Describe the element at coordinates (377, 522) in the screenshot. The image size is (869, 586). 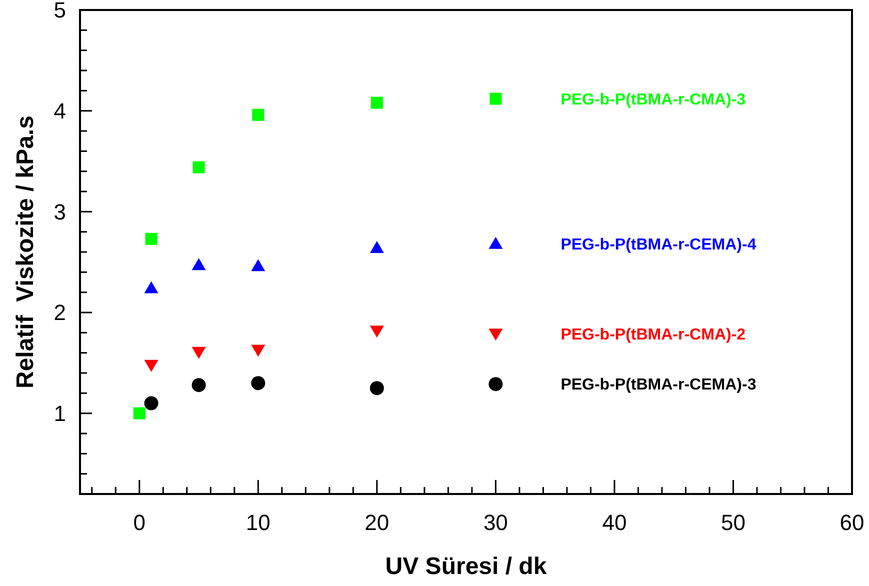
I see `x-tick-label: 20` at that location.